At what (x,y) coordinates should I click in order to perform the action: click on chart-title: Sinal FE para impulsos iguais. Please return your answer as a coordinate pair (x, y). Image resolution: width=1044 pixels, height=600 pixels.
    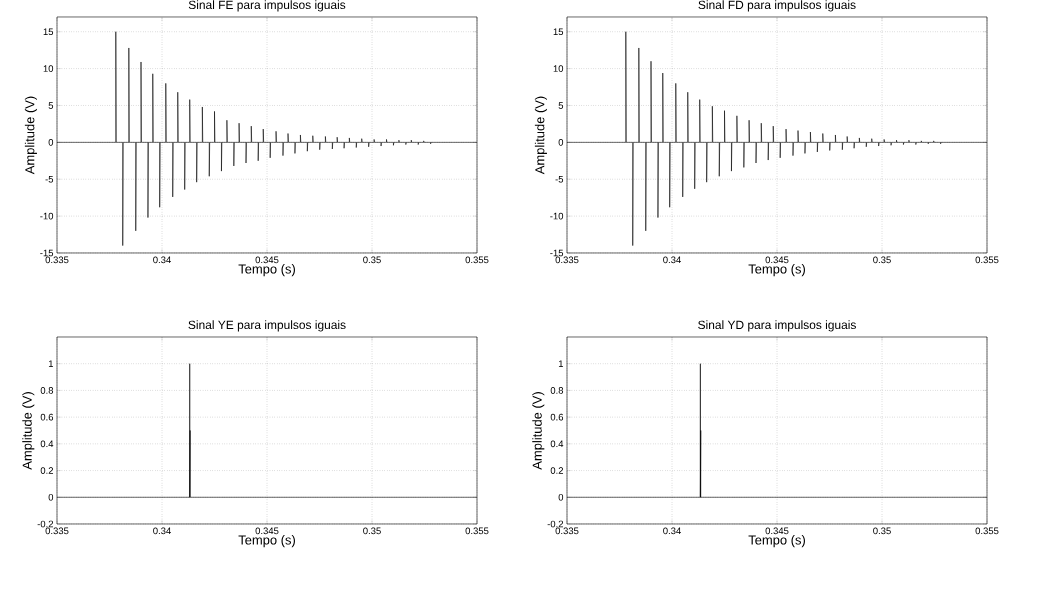
    Looking at the image, I should click on (267, 6).